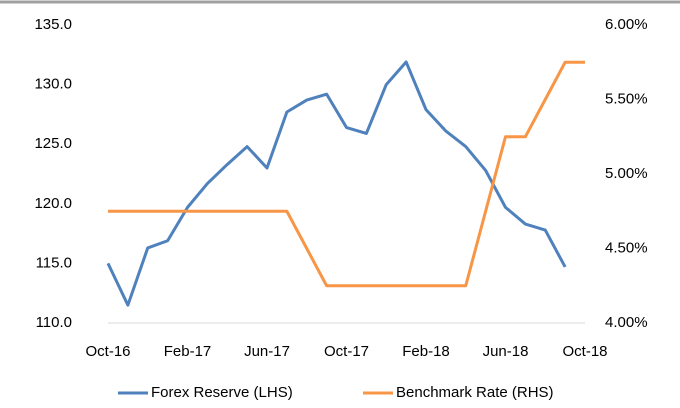 The image size is (680, 408). Describe the element at coordinates (346, 351) in the screenshot. I see `x-tick-label: Oct-17` at that location.